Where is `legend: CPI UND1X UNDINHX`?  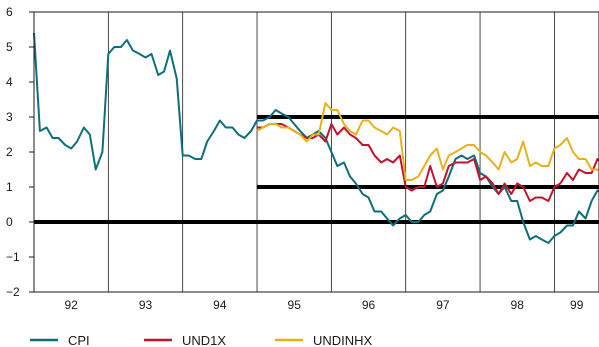
legend: CPI UND1X UNDINHX is located at coordinates (201, 340).